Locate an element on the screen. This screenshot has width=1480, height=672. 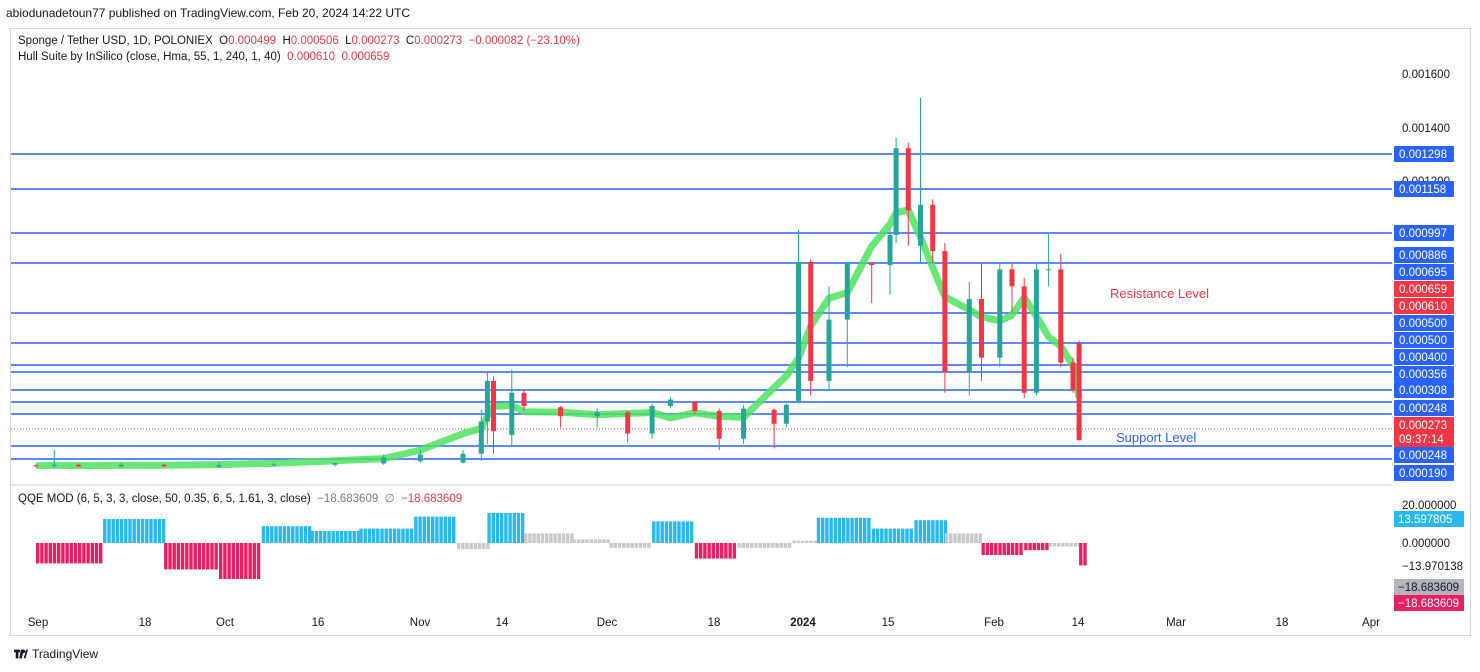
level-label: 0.000500 is located at coordinates (1424, 340).